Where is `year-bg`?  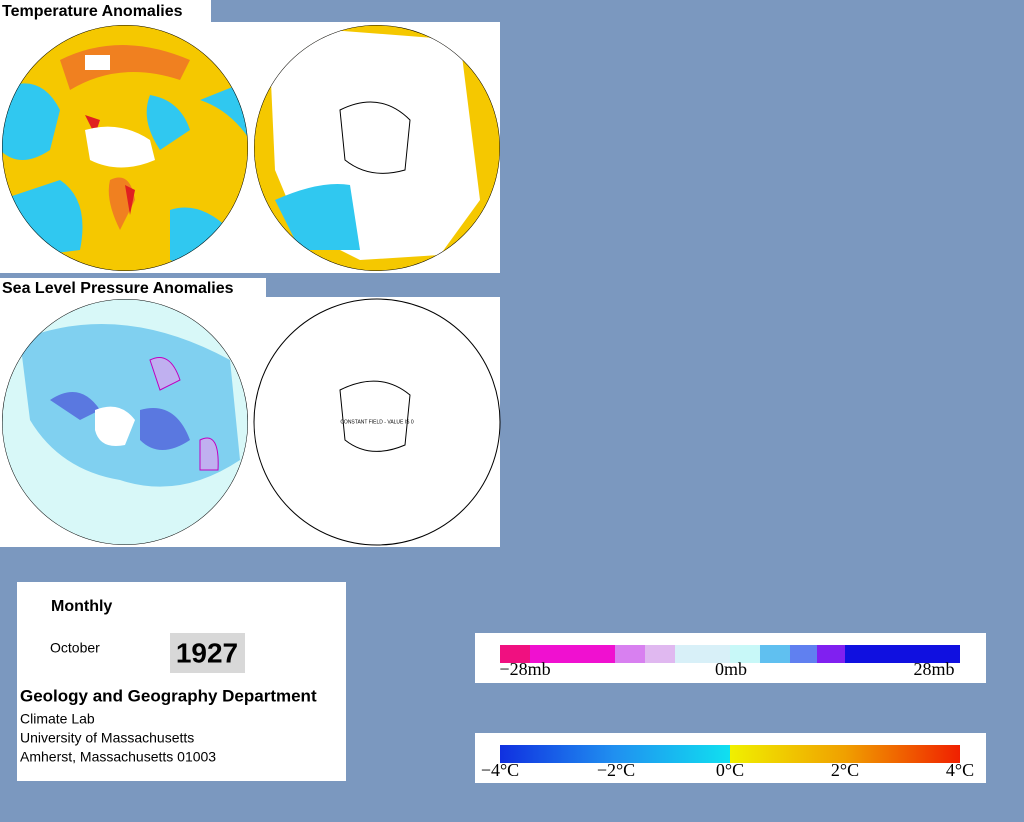
year-bg is located at coordinates (207, 653).